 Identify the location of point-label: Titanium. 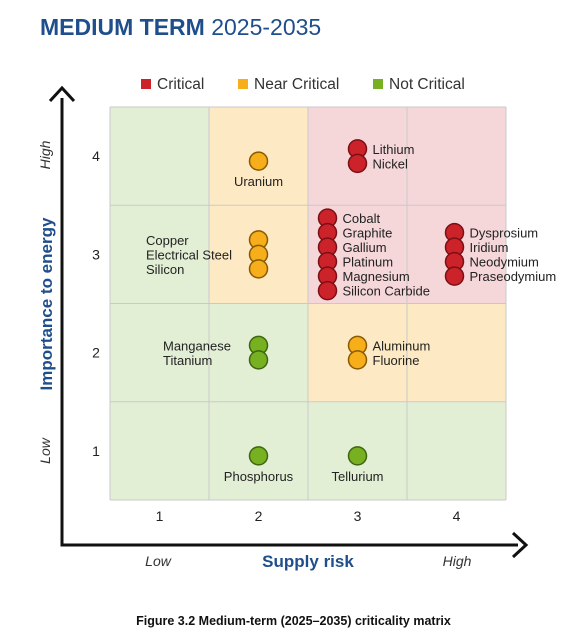
(187, 360).